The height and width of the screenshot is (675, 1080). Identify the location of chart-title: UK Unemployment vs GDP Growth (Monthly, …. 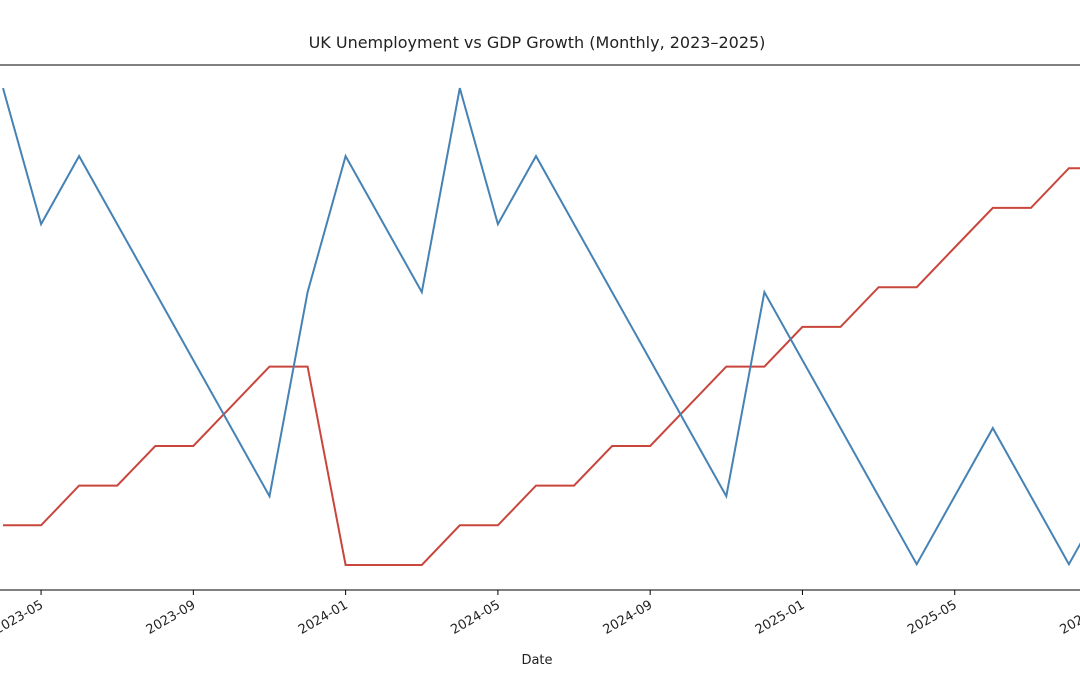
(537, 42).